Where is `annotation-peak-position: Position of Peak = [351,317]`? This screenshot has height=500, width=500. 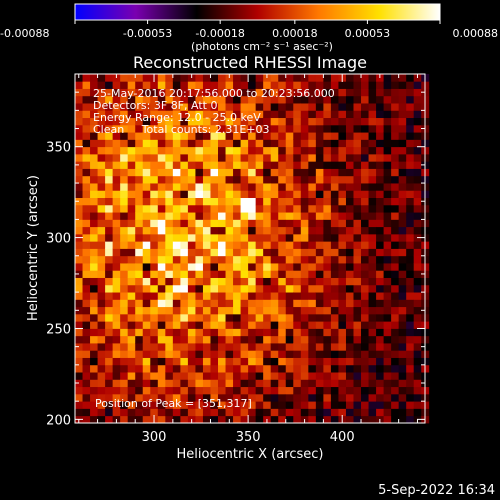
annotation-peak-position: Position of Peak = [351,317] is located at coordinates (173, 403).